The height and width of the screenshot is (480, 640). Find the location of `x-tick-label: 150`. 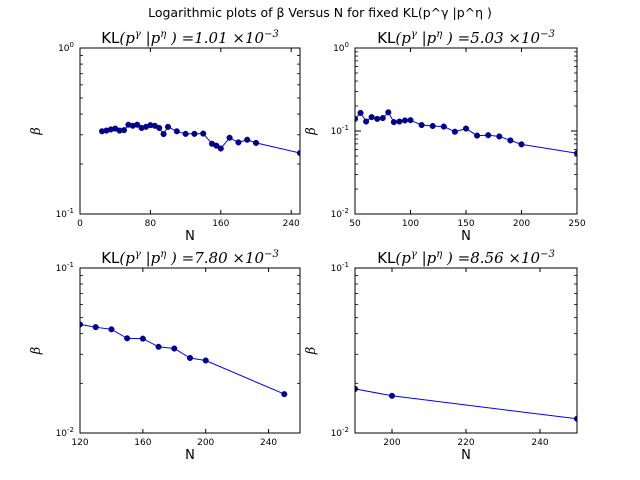

x-tick-label: 150 is located at coordinates (465, 224).